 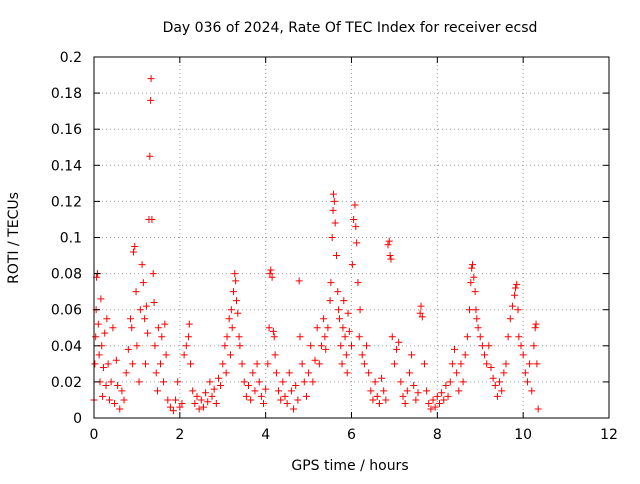 I want to click on x-tick-label: 12, so click(x=609, y=435).